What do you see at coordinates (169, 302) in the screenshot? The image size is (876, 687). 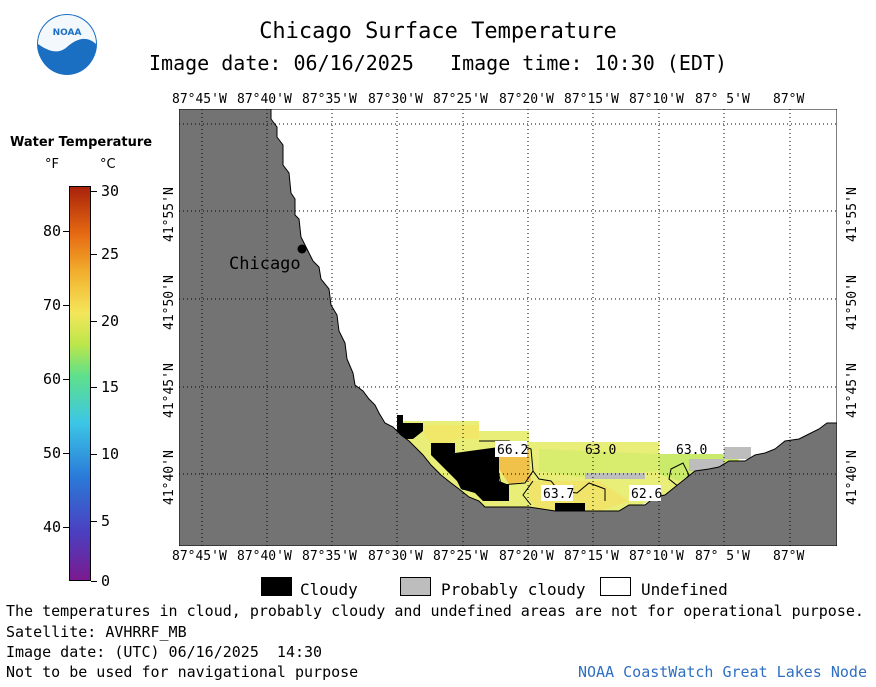 I see `latitude-label-left: 41°50'N` at bounding box center [169, 302].